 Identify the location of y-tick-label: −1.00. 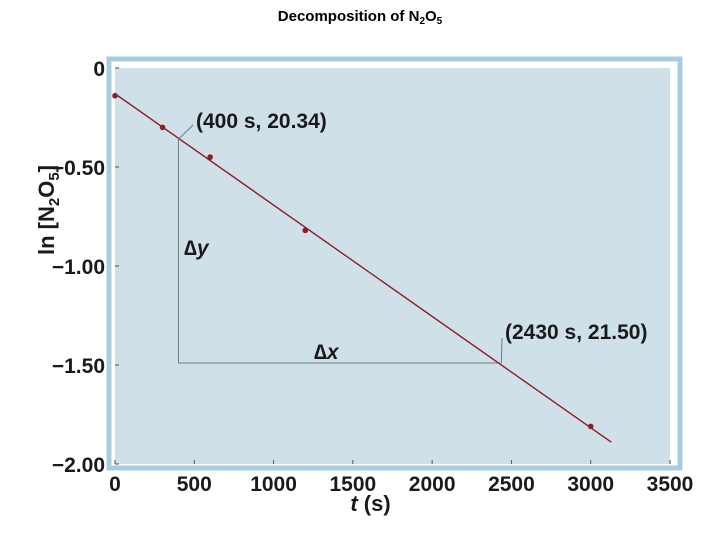
(78, 267).